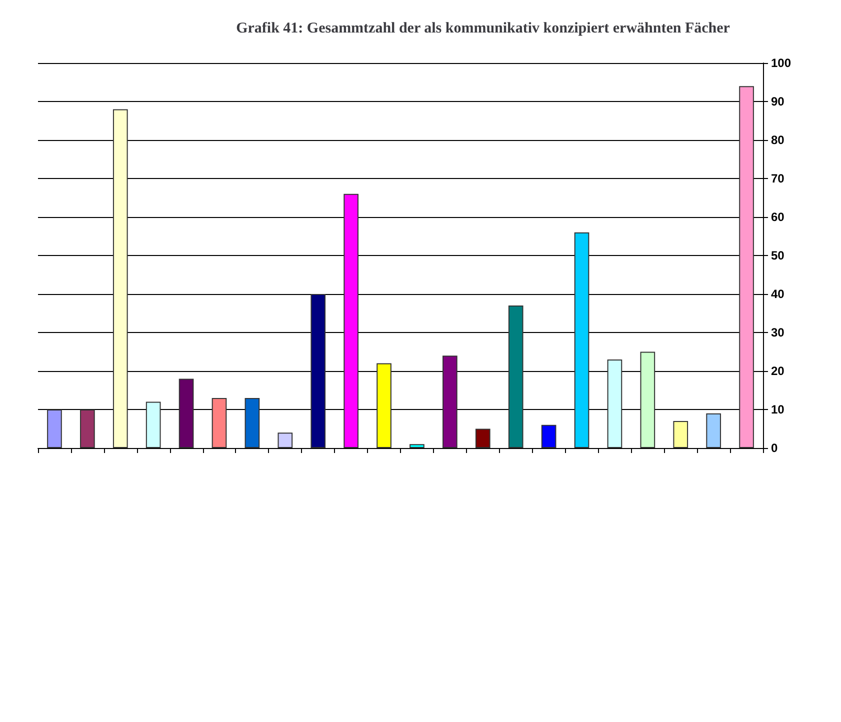 The width and height of the screenshot is (841, 722). What do you see at coordinates (778, 333) in the screenshot?
I see `y-tick-label: 30` at bounding box center [778, 333].